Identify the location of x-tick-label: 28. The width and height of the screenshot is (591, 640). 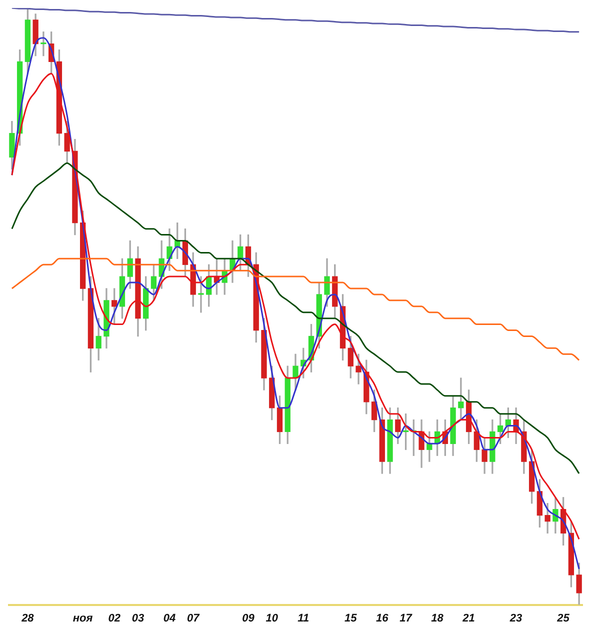
(27, 618).